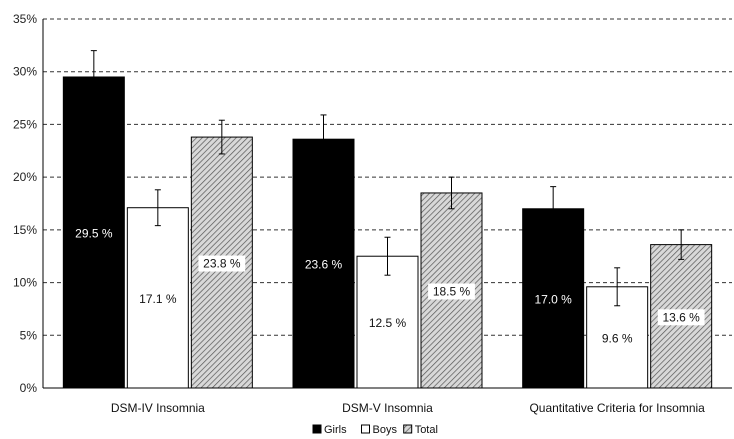 This screenshot has width=734, height=439. Describe the element at coordinates (387, 408) in the screenshot. I see `x-category-label: DSM-V Insomnia` at that location.